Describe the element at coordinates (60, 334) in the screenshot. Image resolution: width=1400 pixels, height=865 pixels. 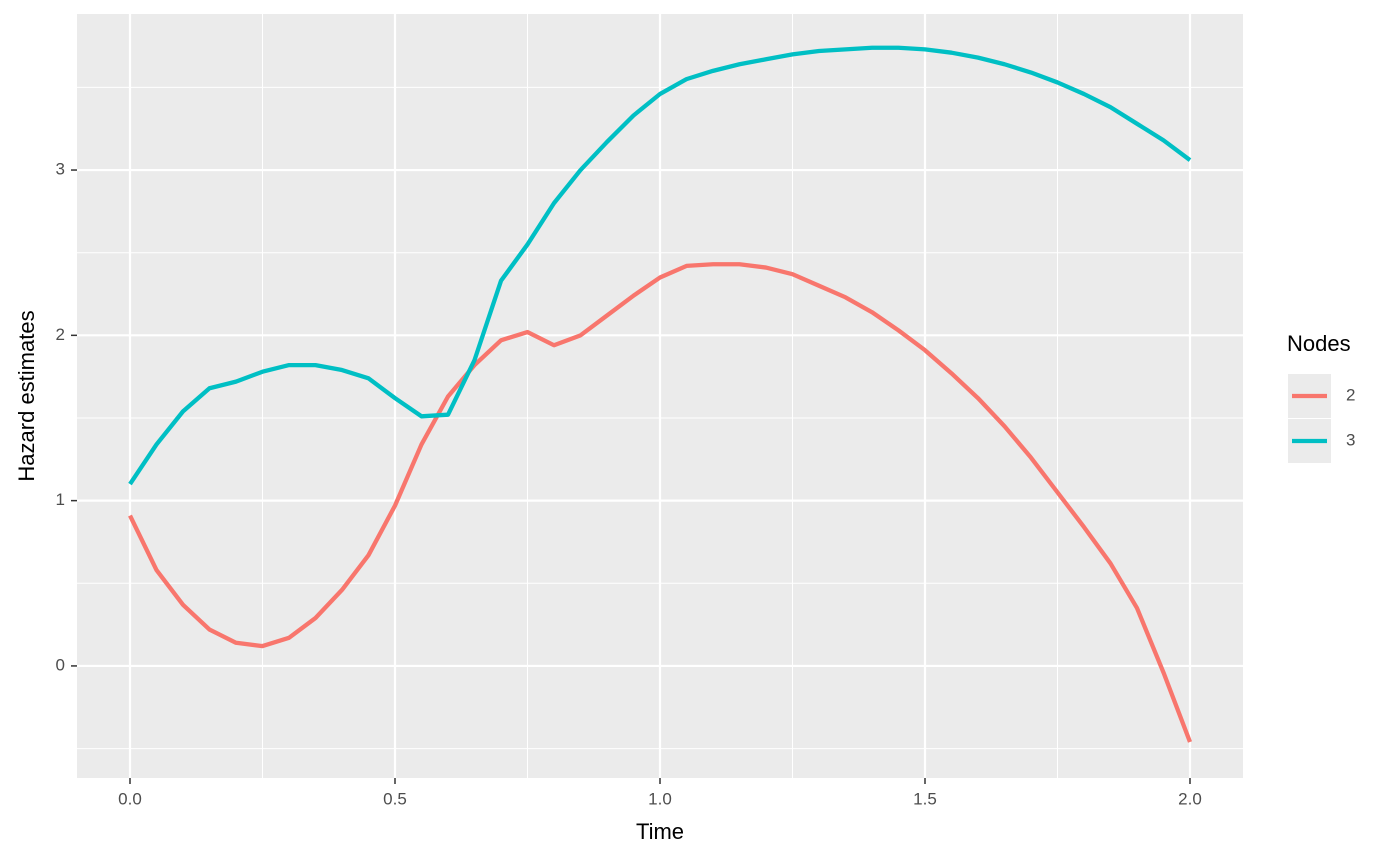
I see `y-tick-label: 2` at that location.